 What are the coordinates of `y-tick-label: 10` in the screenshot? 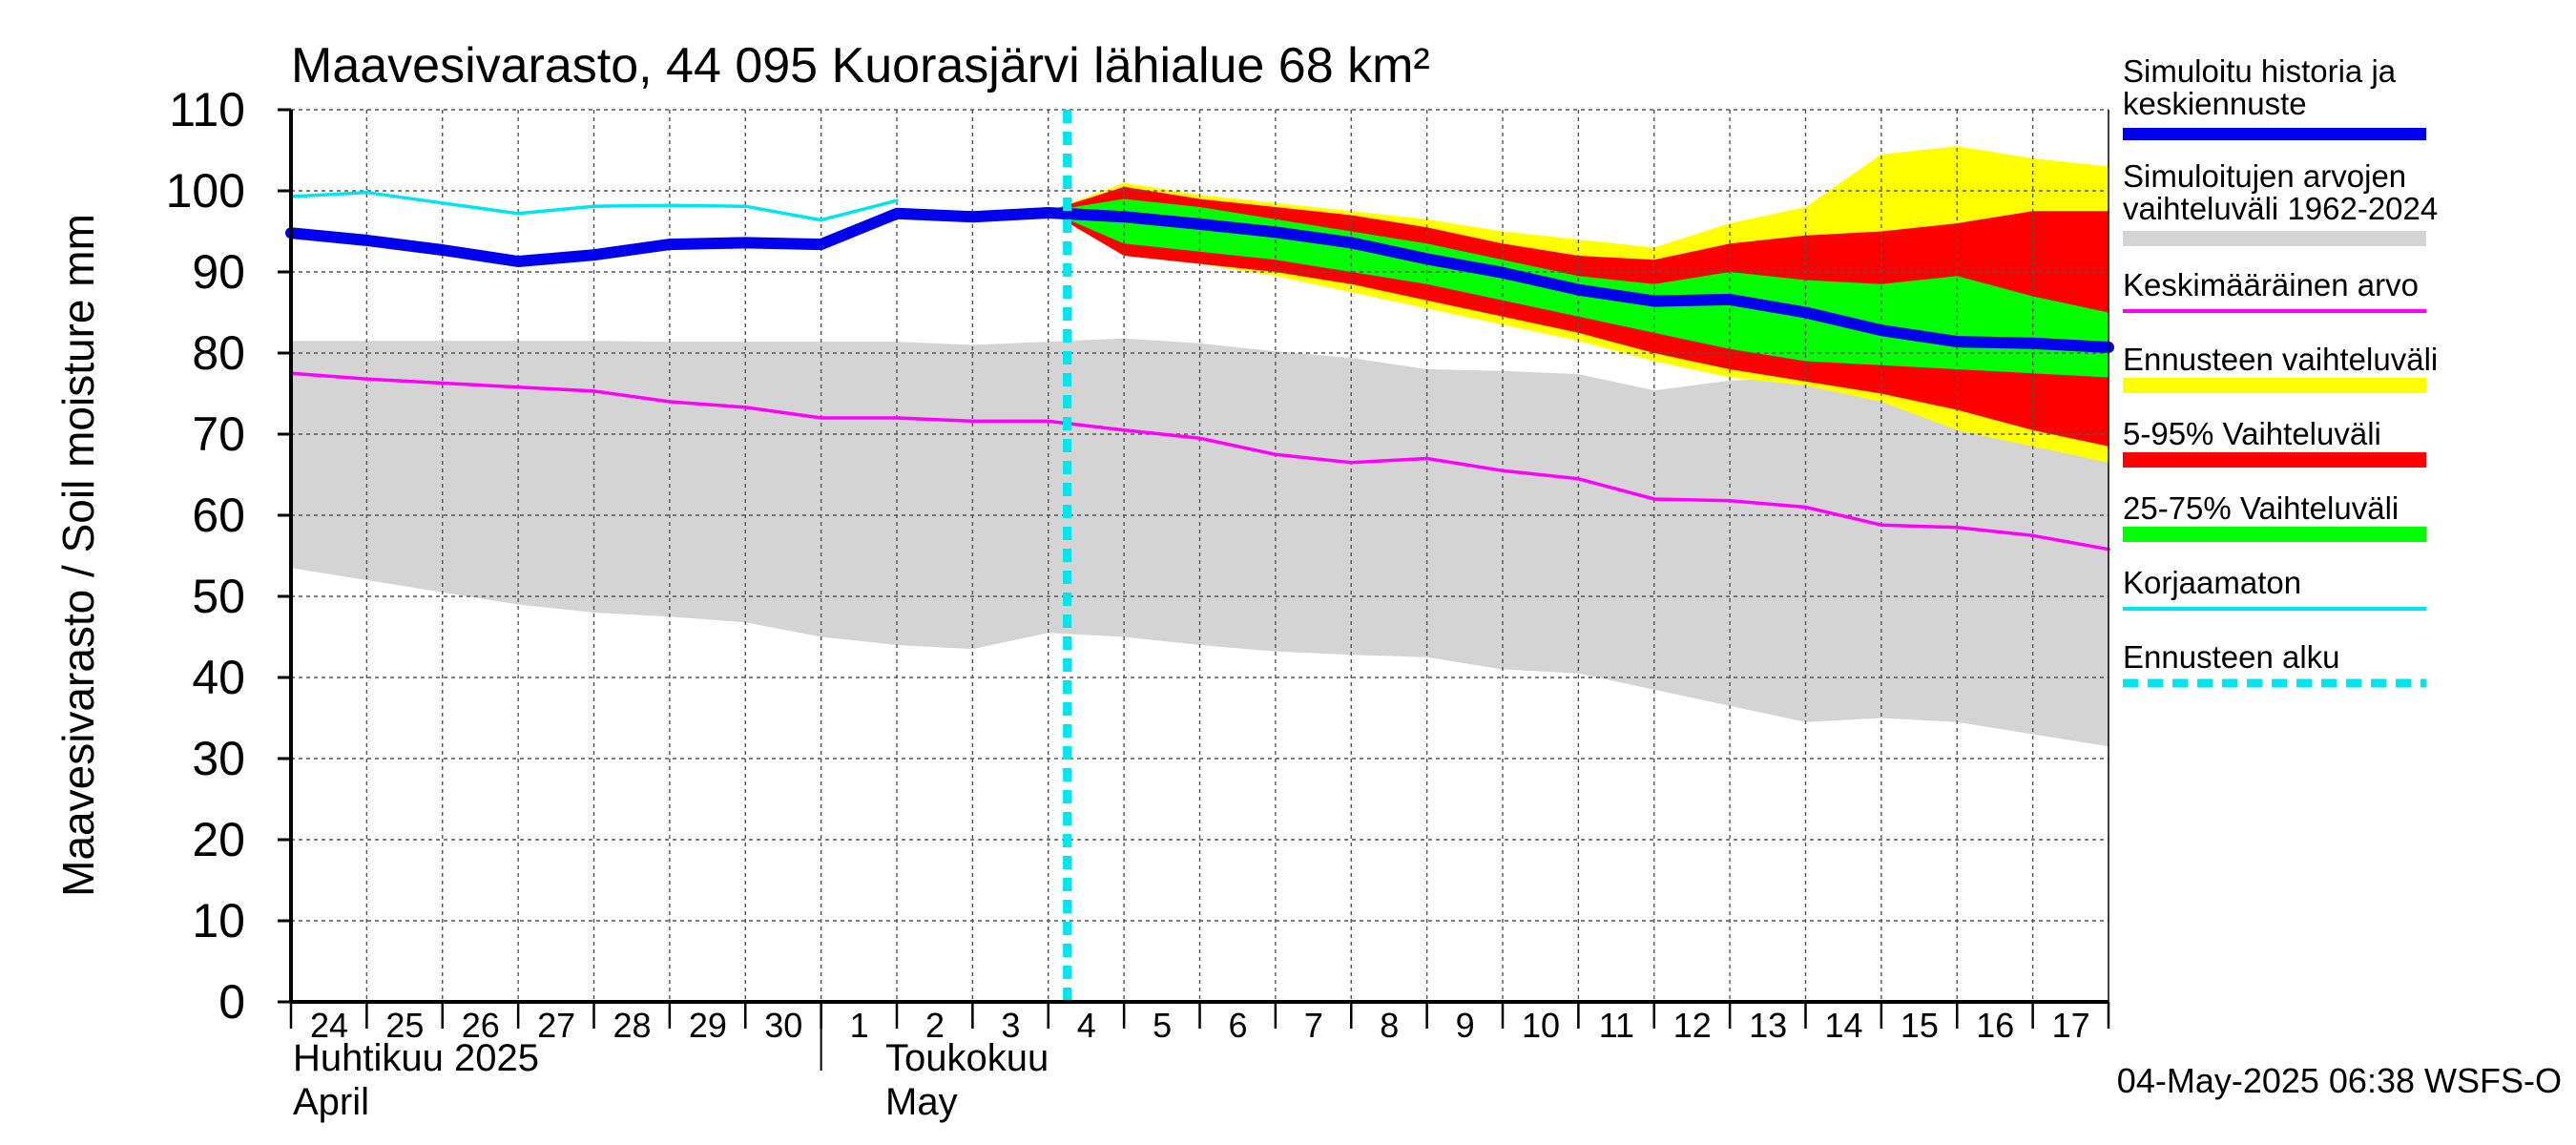 It's located at (218, 920).